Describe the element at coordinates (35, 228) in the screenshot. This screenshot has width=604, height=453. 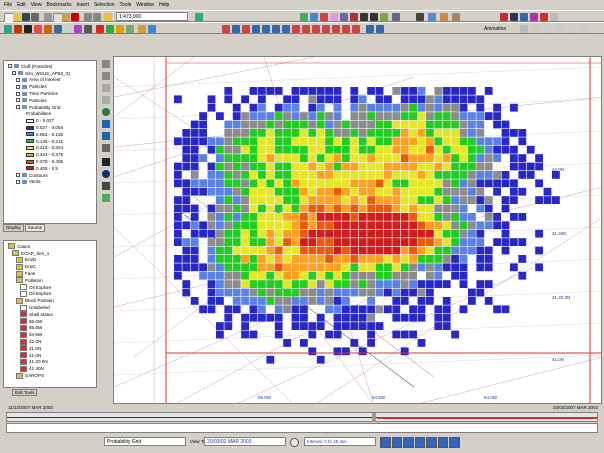
I see `tab-source: Source` at that location.